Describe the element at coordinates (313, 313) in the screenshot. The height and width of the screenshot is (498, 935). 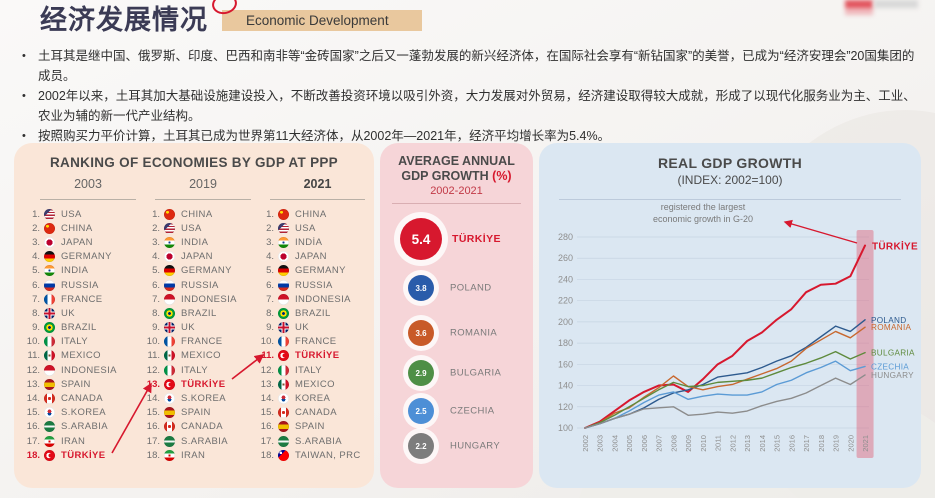
I see `rank-row: 8. BRAZIL` at that location.